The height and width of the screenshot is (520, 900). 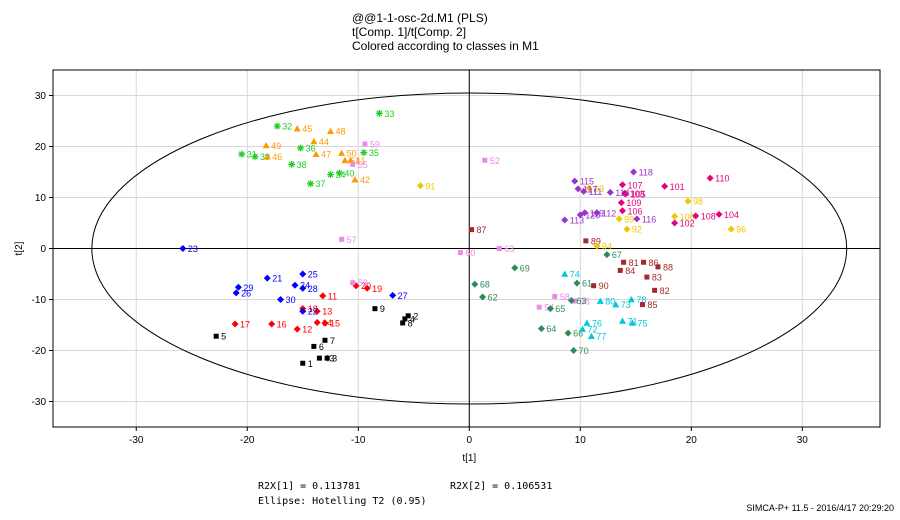 I want to click on data-point-label: 63, so click(x=509, y=249).